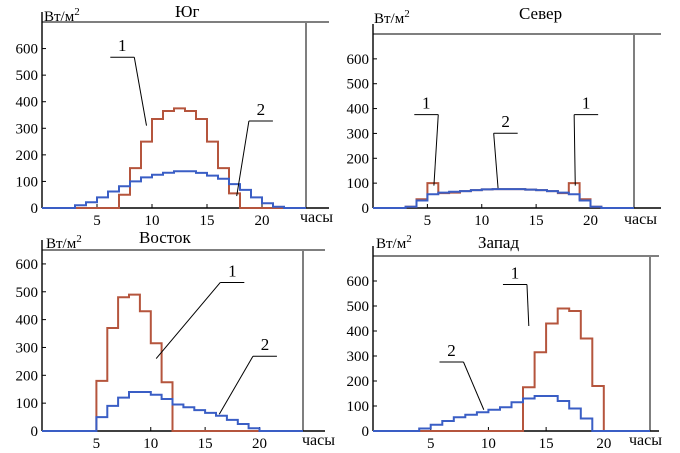 The height and width of the screenshot is (453, 680). I want to click on chart-title: Юг, so click(187, 11).